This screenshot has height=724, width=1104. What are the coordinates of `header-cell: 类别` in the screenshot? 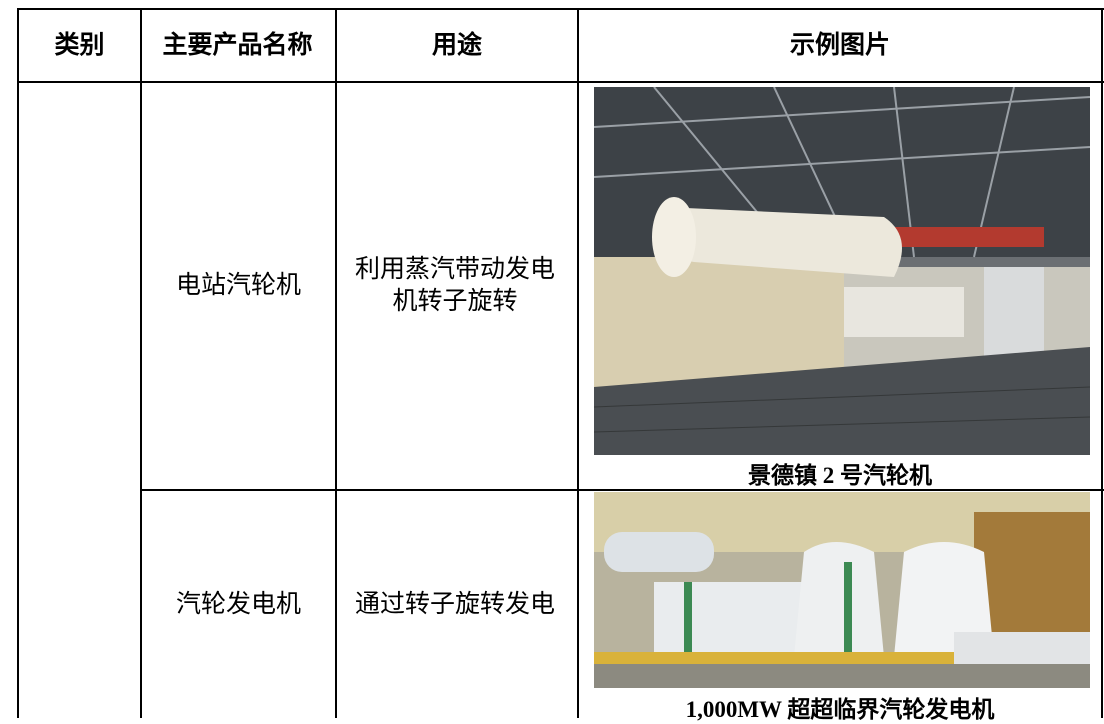 It's located at (79, 45).